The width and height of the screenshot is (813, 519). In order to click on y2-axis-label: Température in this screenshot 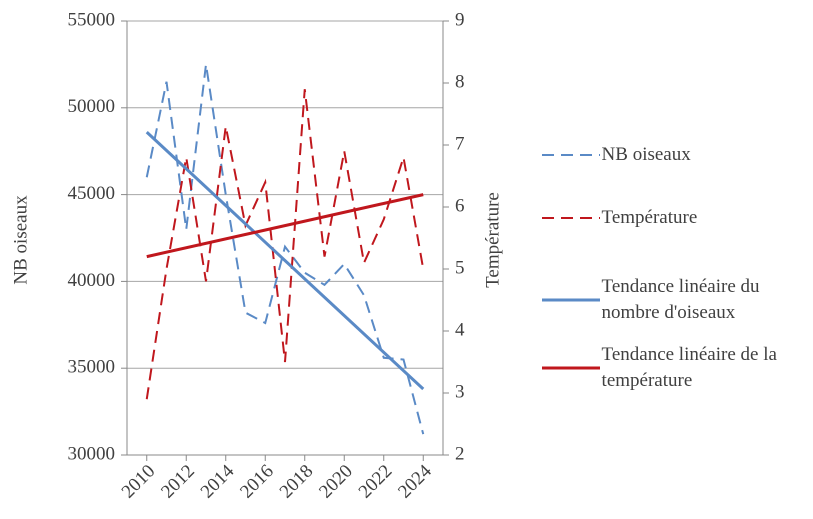, I will do `click(492, 240)`.